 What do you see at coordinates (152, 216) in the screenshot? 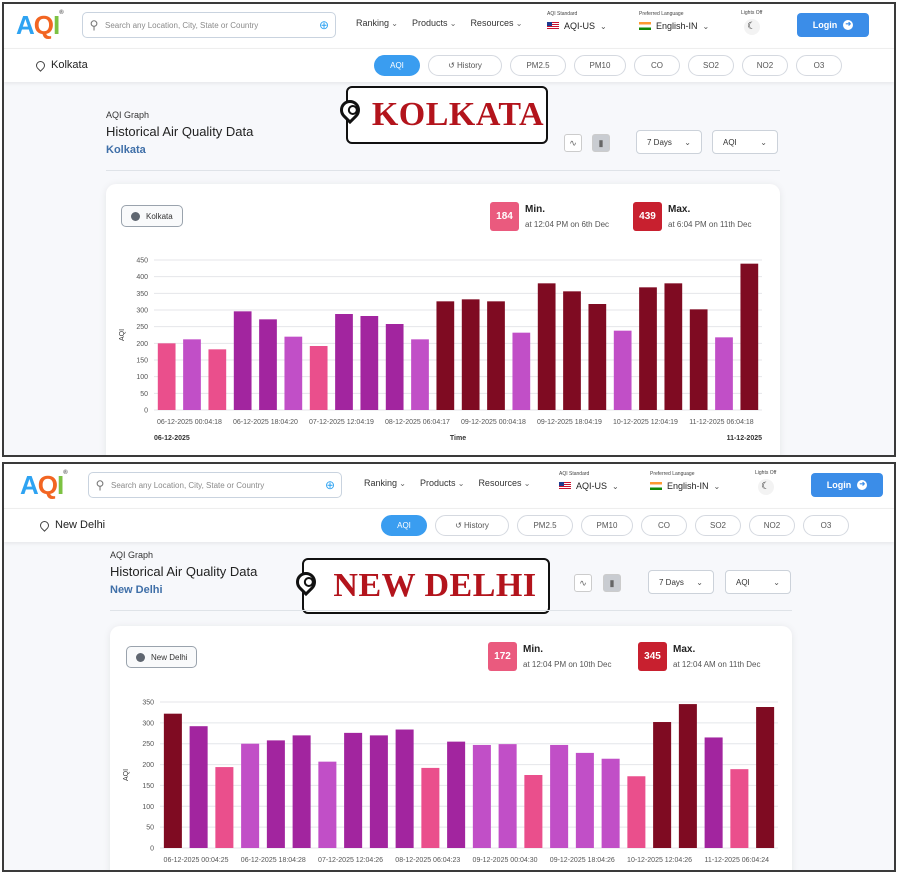
I see `chart-legend: Kolkata` at bounding box center [152, 216].